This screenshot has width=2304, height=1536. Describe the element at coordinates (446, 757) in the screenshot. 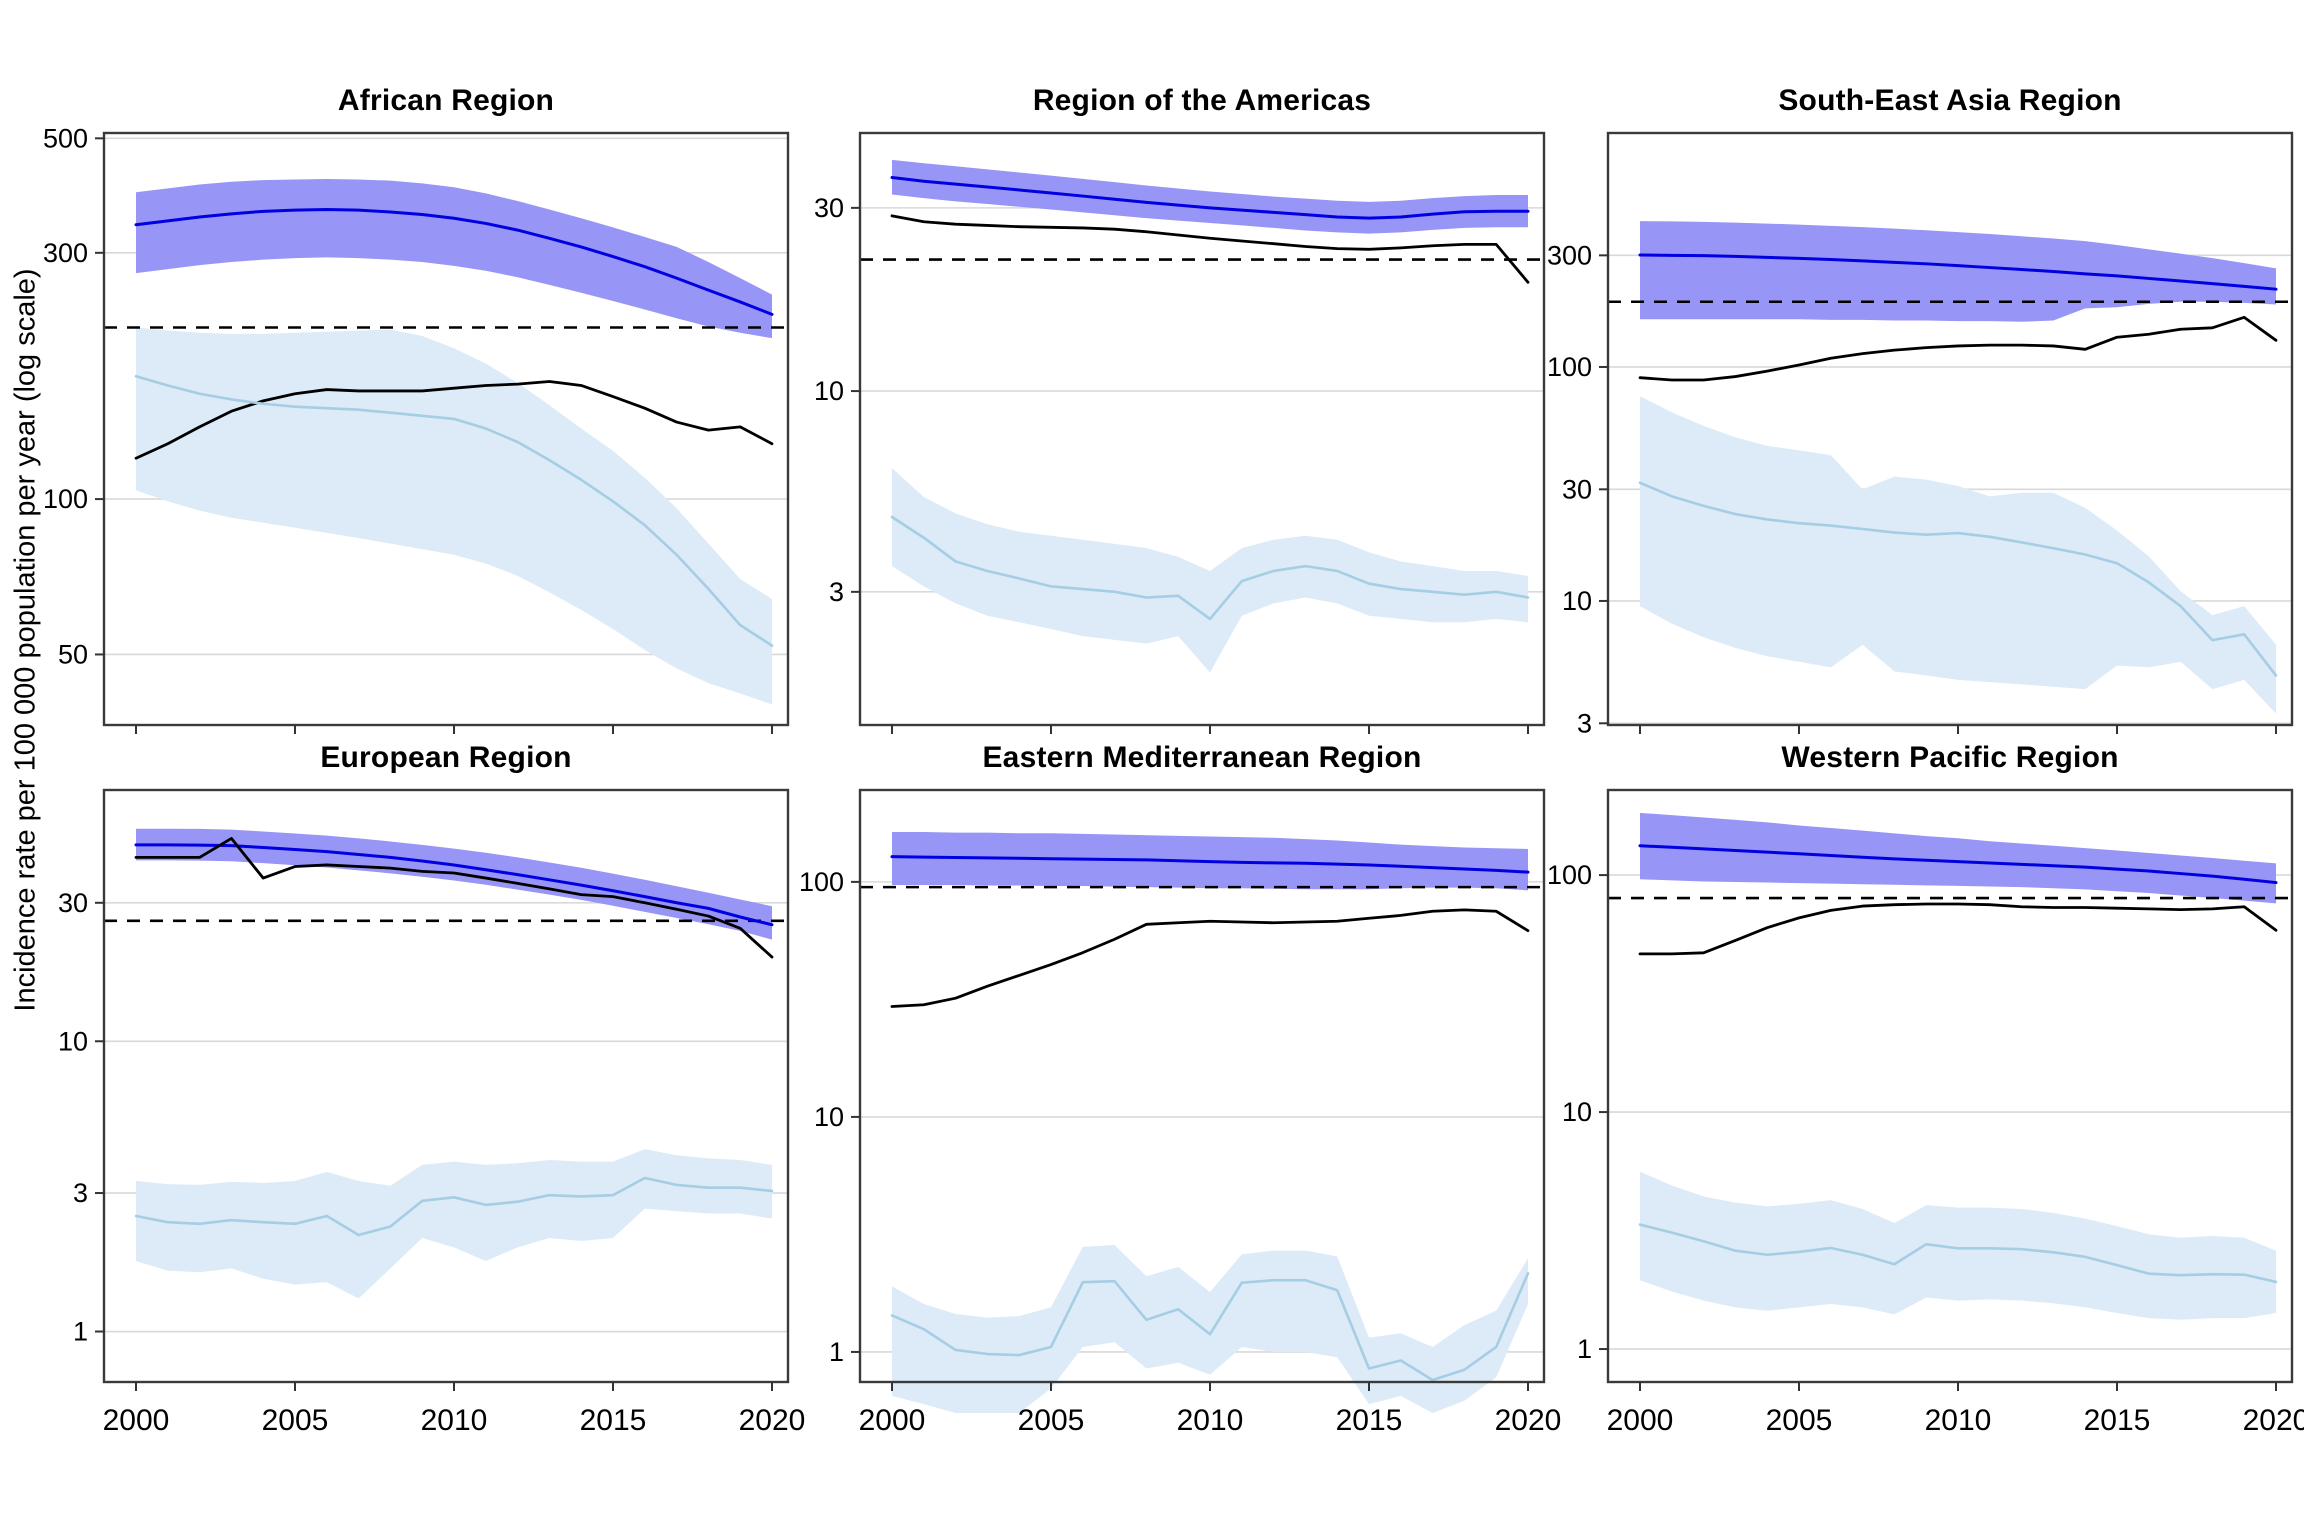

I see `panel-title-european: European Region` at that location.